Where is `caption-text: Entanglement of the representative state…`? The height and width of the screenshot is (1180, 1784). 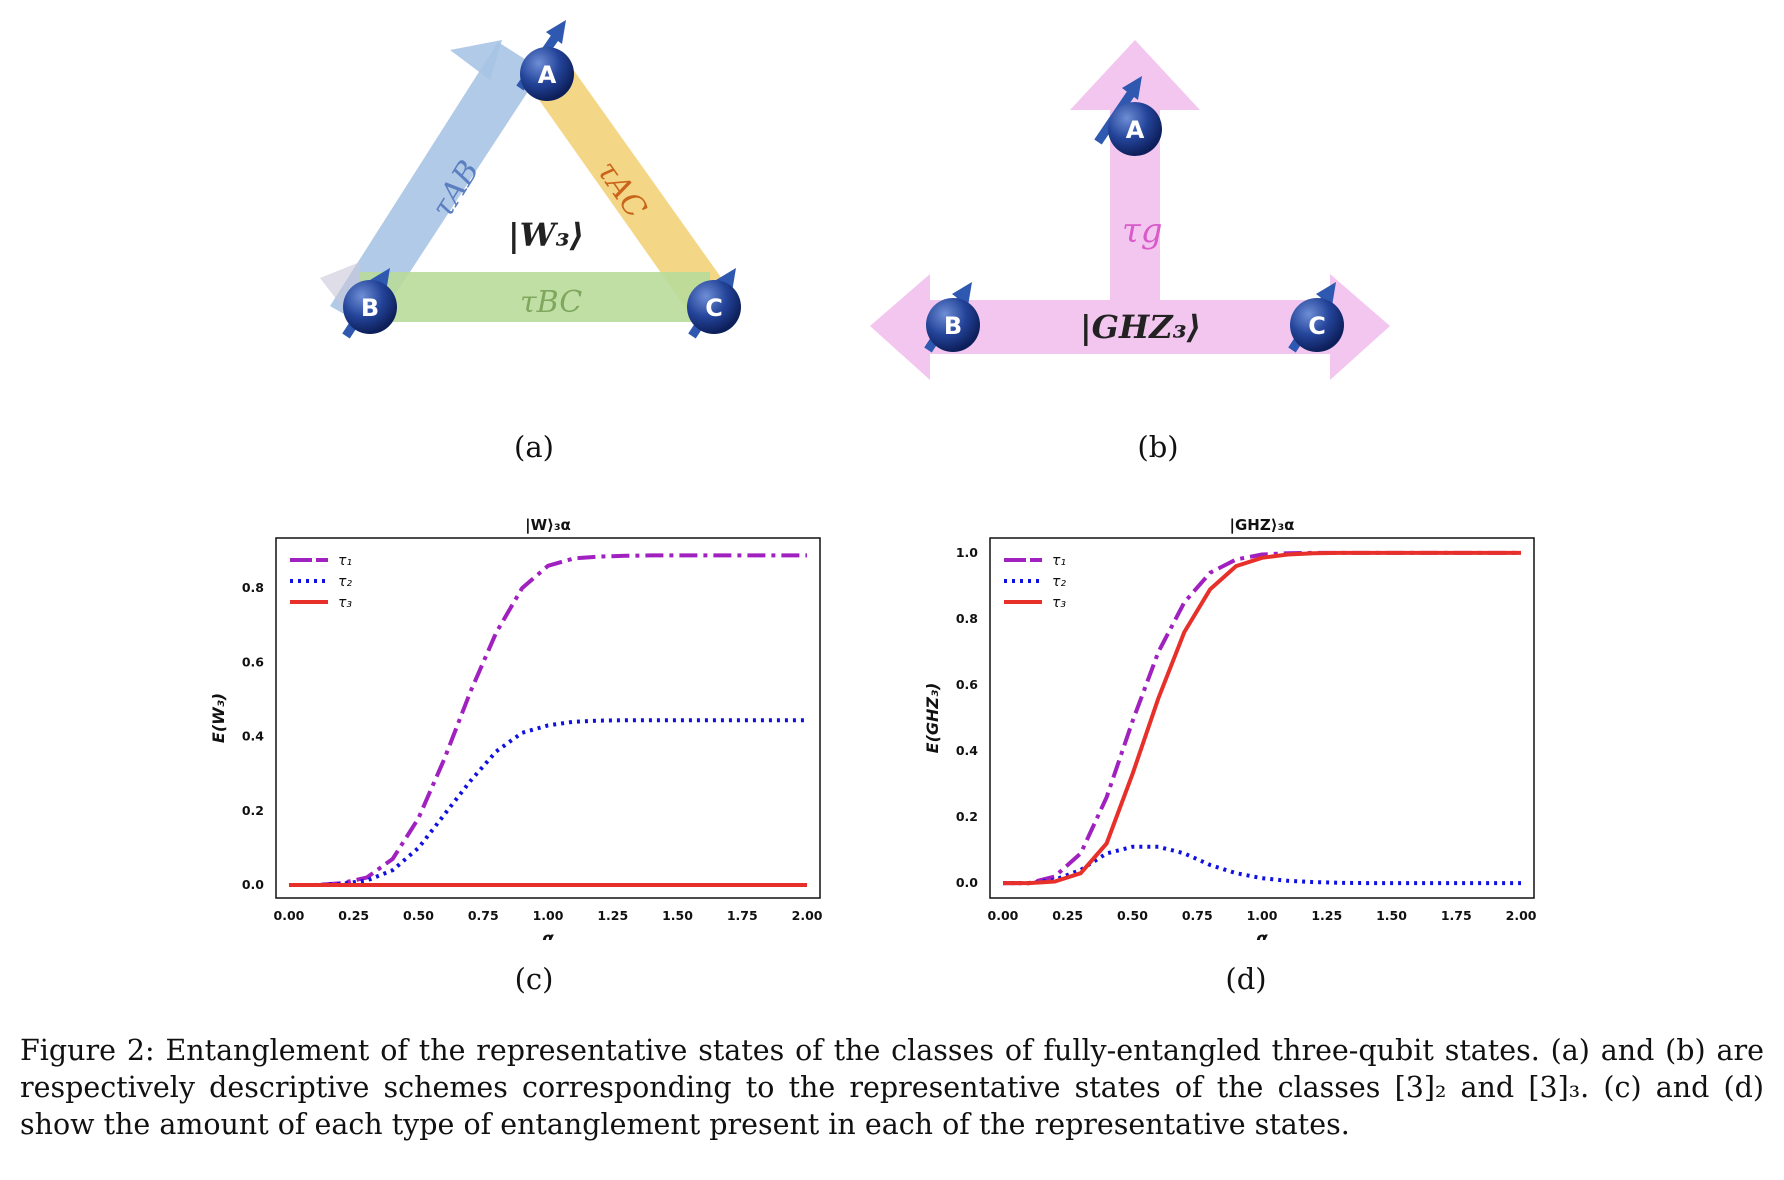
caption-text: Entanglement of the representative state… is located at coordinates (892, 1087).